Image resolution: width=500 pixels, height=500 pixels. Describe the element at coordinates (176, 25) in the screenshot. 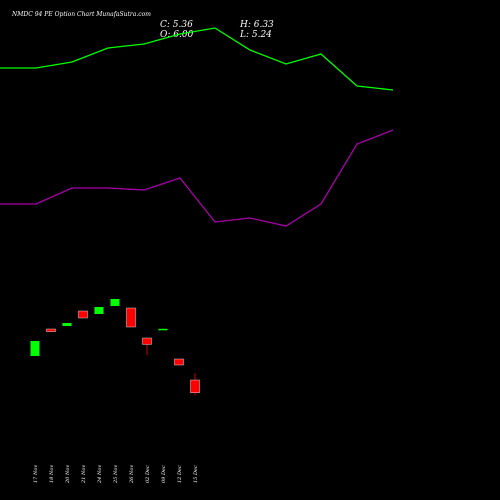

I see `close-readout: C: 5.36` at that location.